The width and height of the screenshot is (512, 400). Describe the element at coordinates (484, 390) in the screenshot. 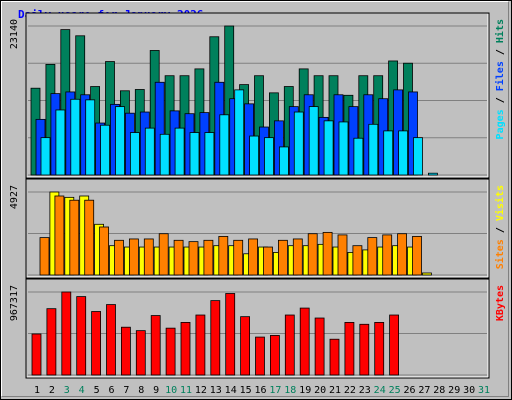

I see `x-tick-label-day-31: 31` at that location.